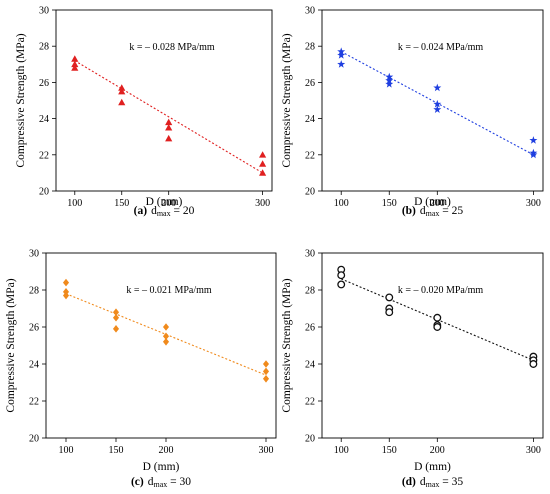 The height and width of the screenshot is (494, 550). I want to click on caption-tag: (b), so click(409, 211).